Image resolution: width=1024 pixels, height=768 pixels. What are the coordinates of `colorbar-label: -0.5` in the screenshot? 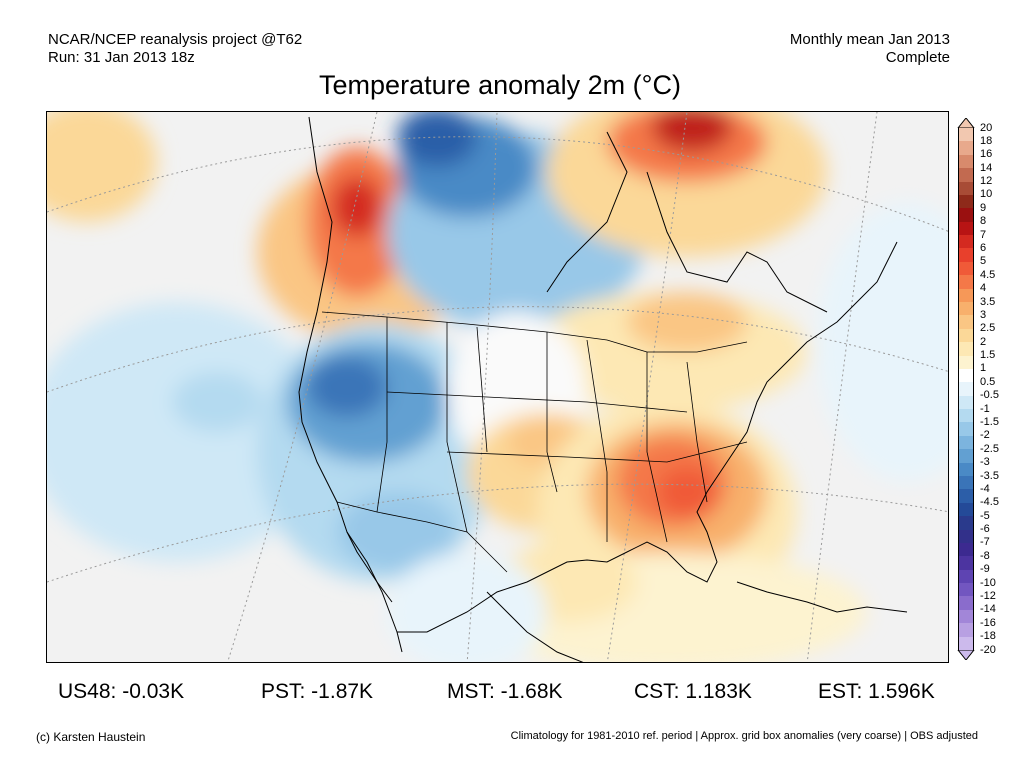 It's located at (989, 395).